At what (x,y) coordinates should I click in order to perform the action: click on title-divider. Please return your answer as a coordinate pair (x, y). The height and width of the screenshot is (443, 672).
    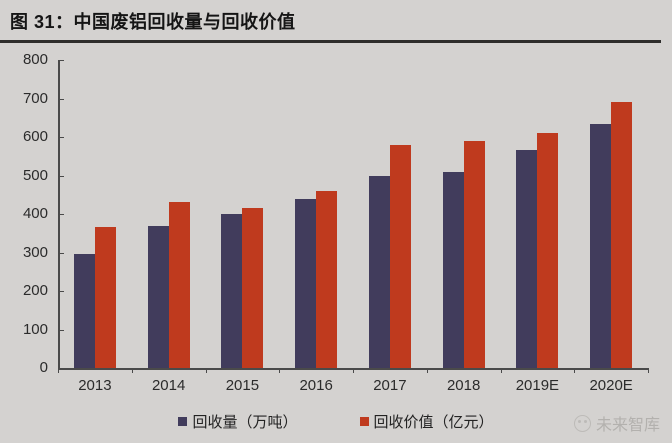
    Looking at the image, I should click on (330, 41).